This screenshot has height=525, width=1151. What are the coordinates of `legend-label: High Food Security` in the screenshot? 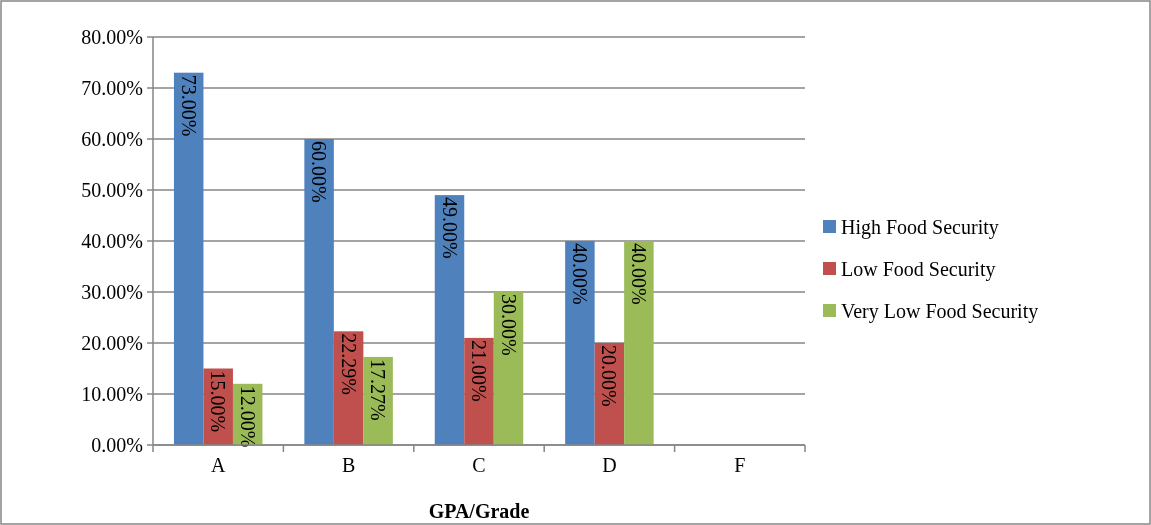 It's located at (920, 227).